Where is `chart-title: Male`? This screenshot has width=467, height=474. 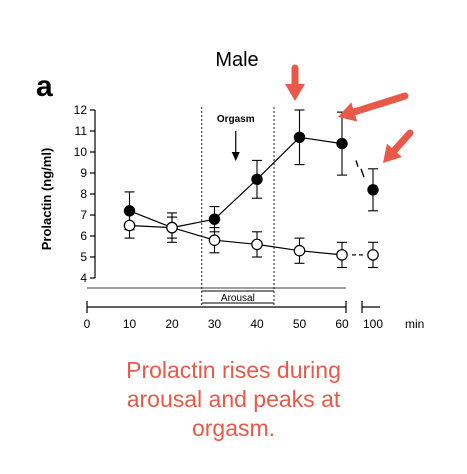
chart-title: Male is located at coordinates (236, 60).